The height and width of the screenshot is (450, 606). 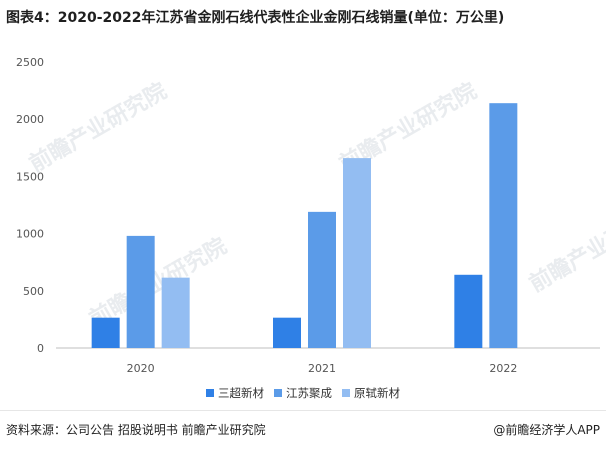 What do you see at coordinates (30, 234) in the screenshot?
I see `y-tick-label: 1000` at bounding box center [30, 234].